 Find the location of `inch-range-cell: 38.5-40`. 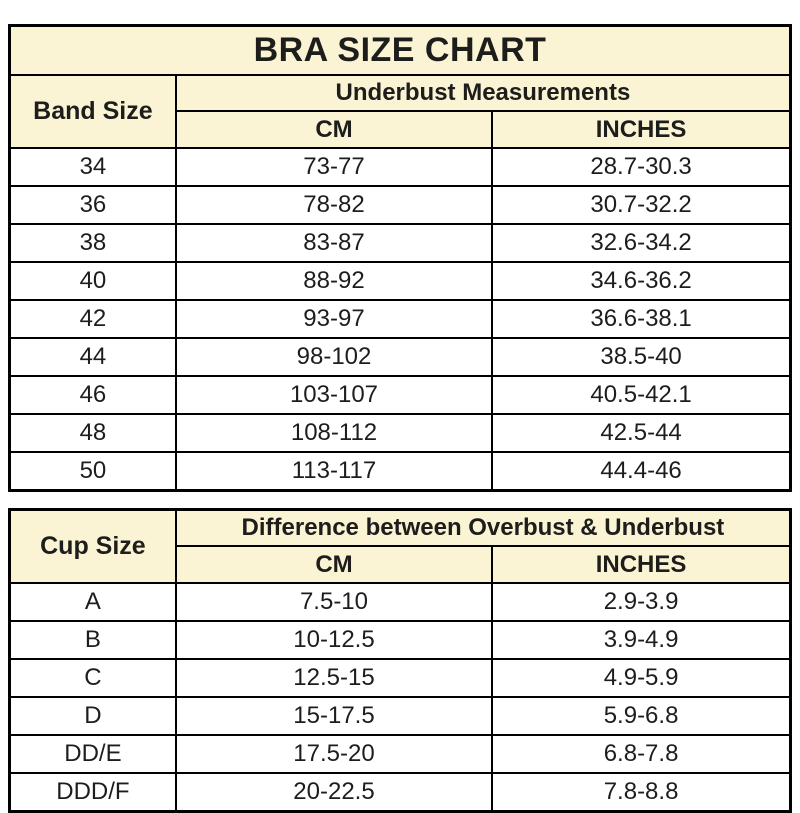

inch-range-cell: 38.5-40 is located at coordinates (641, 357).